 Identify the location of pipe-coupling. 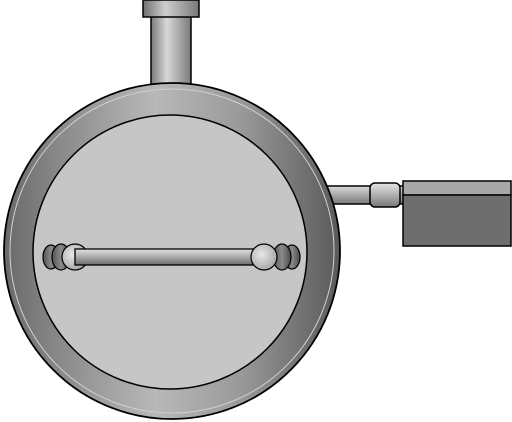
(385, 195).